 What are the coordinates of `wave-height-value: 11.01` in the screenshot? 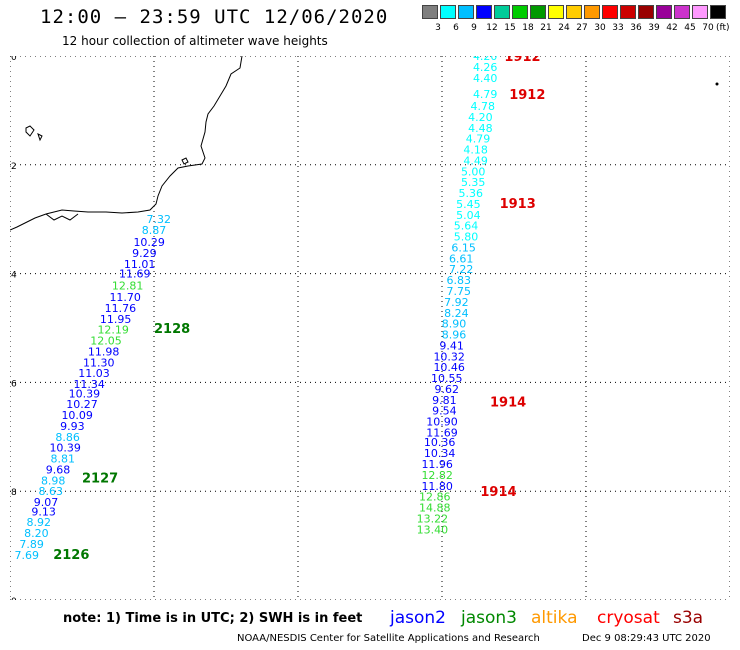 It's located at (140, 264).